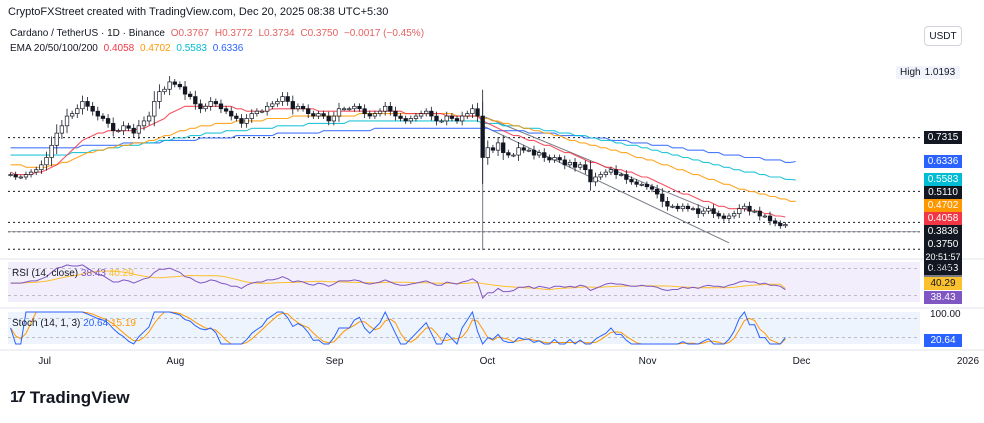 The width and height of the screenshot is (984, 423). What do you see at coordinates (175, 361) in the screenshot?
I see `month-label: Aug` at bounding box center [175, 361].